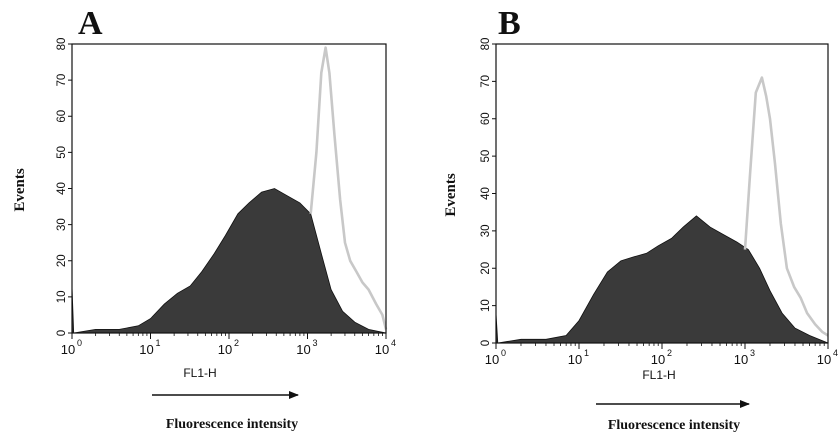 This screenshot has height=436, width=838. Describe the element at coordinates (486, 343) in the screenshot. I see `panel-b-y-tick-label: 0` at that location.